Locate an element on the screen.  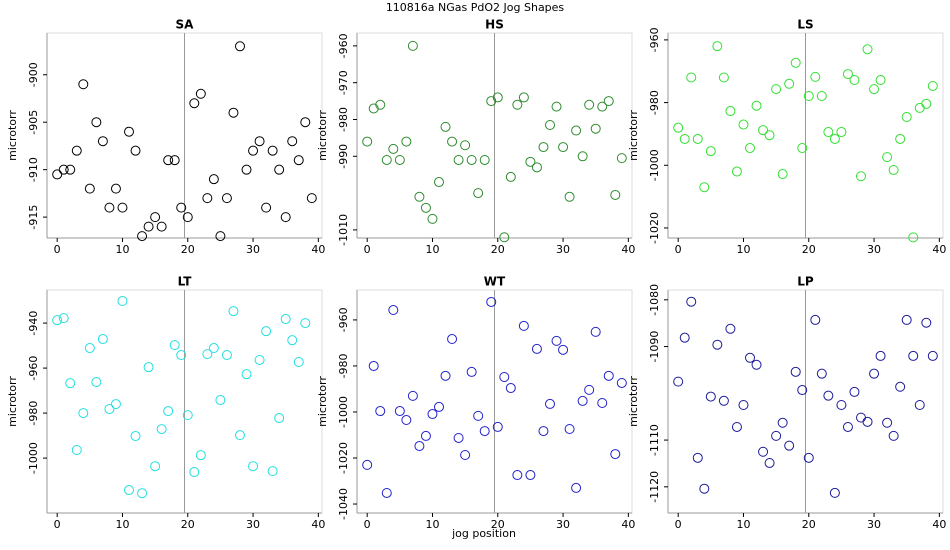
y-tick-label: -940 is located at coordinates (33, 323).